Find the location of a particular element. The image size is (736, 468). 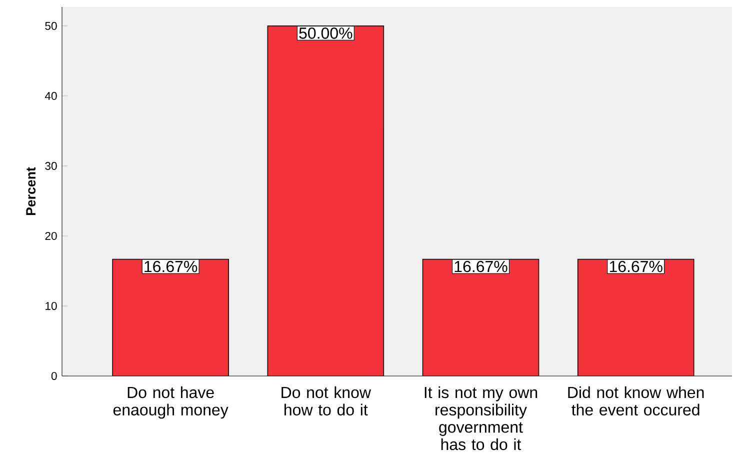

x-tick-label: Did not know when the event occured is located at coordinates (636, 401).